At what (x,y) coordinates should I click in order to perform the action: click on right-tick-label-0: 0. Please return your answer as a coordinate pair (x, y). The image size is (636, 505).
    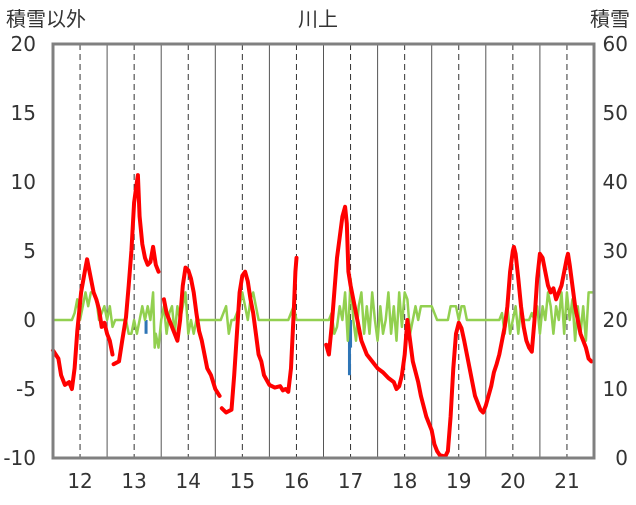
    Looking at the image, I should click on (621, 458).